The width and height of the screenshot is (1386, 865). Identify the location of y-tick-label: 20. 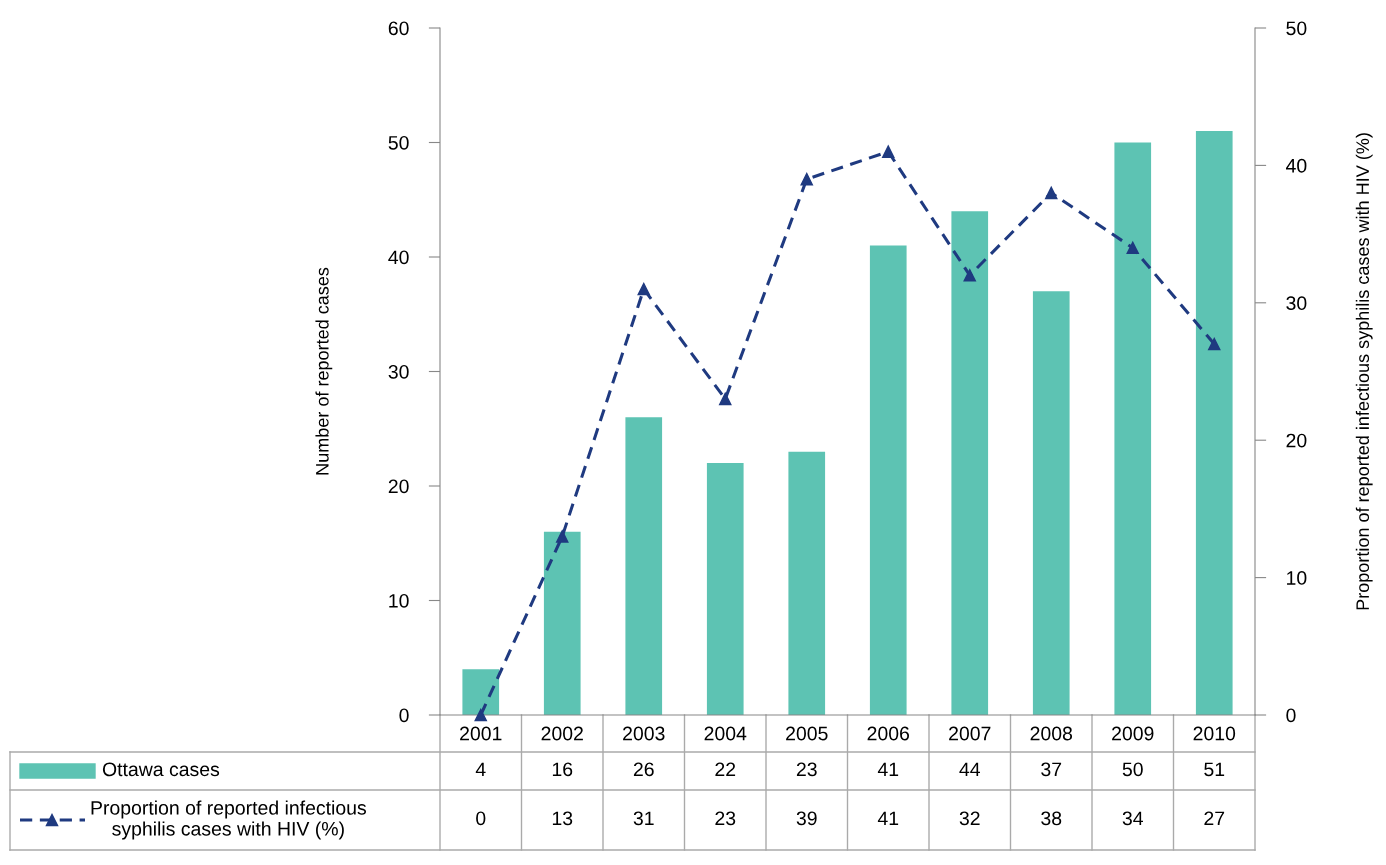
(398, 486).